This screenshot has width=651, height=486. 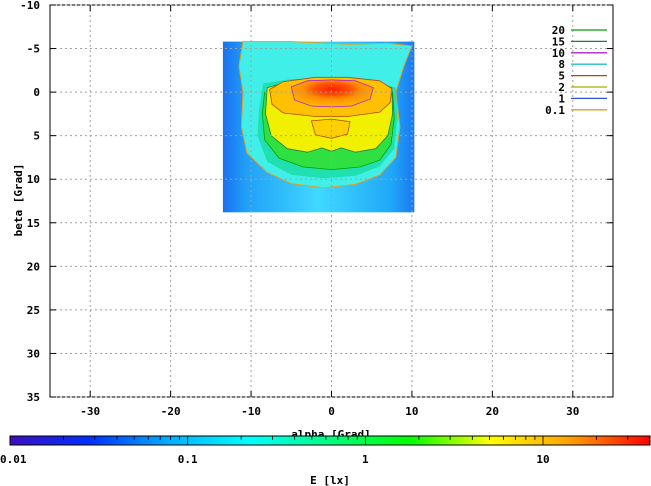 I want to click on y-tick-label: 35, so click(x=33, y=397).